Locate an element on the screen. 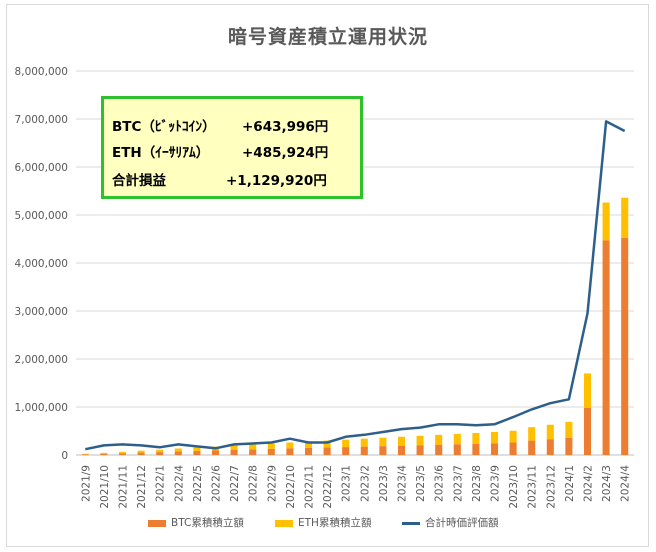 The width and height of the screenshot is (656, 552). summary-value-total: +1,129,920円 is located at coordinates (276, 181).